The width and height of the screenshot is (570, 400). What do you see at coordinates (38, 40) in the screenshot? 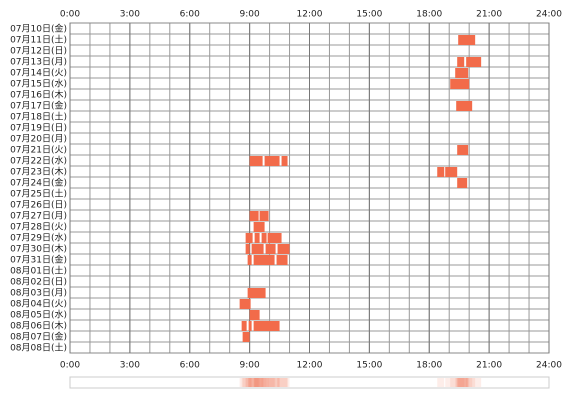
I see `row-label: 07月11日(土)` at bounding box center [38, 40].